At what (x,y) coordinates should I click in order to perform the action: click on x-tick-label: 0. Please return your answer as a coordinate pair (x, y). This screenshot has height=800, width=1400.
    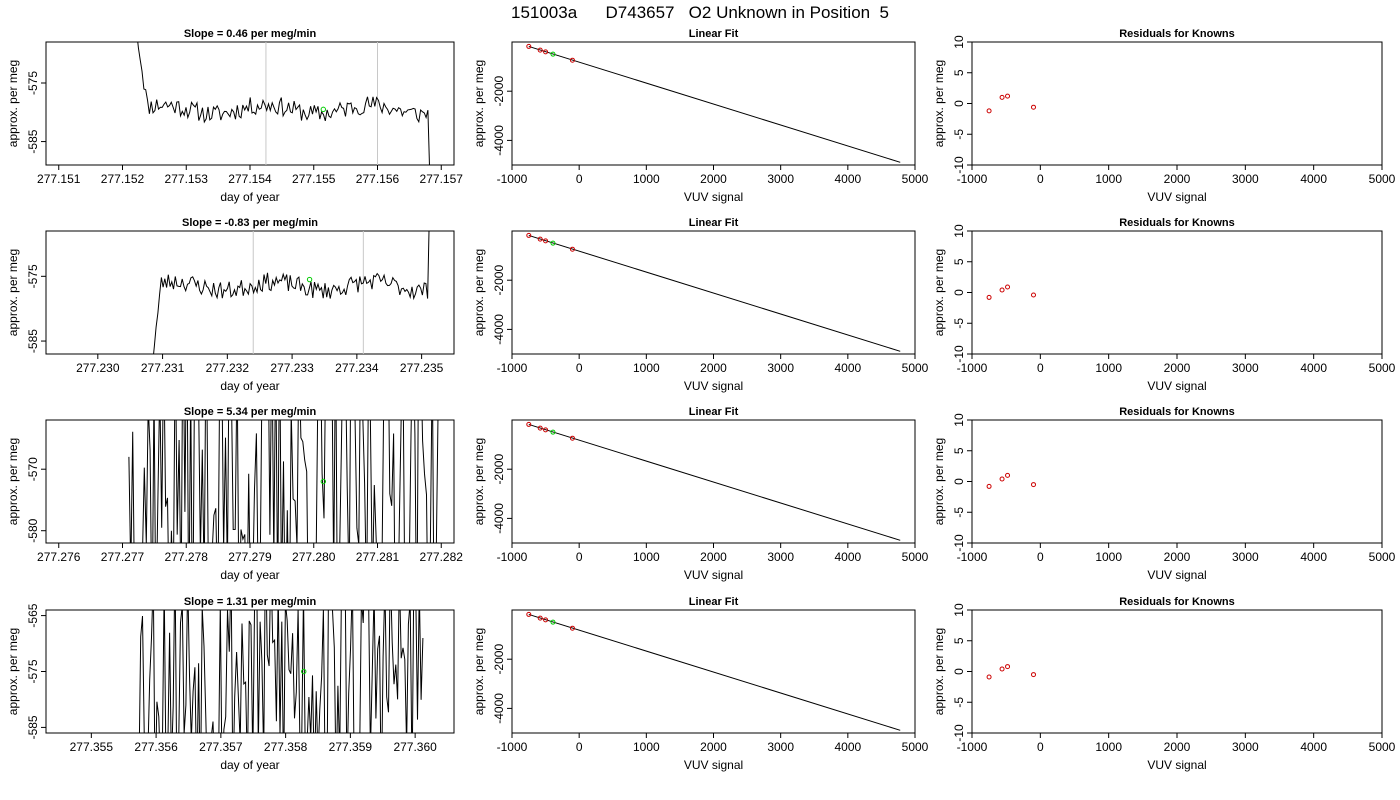
    Looking at the image, I should click on (579, 368).